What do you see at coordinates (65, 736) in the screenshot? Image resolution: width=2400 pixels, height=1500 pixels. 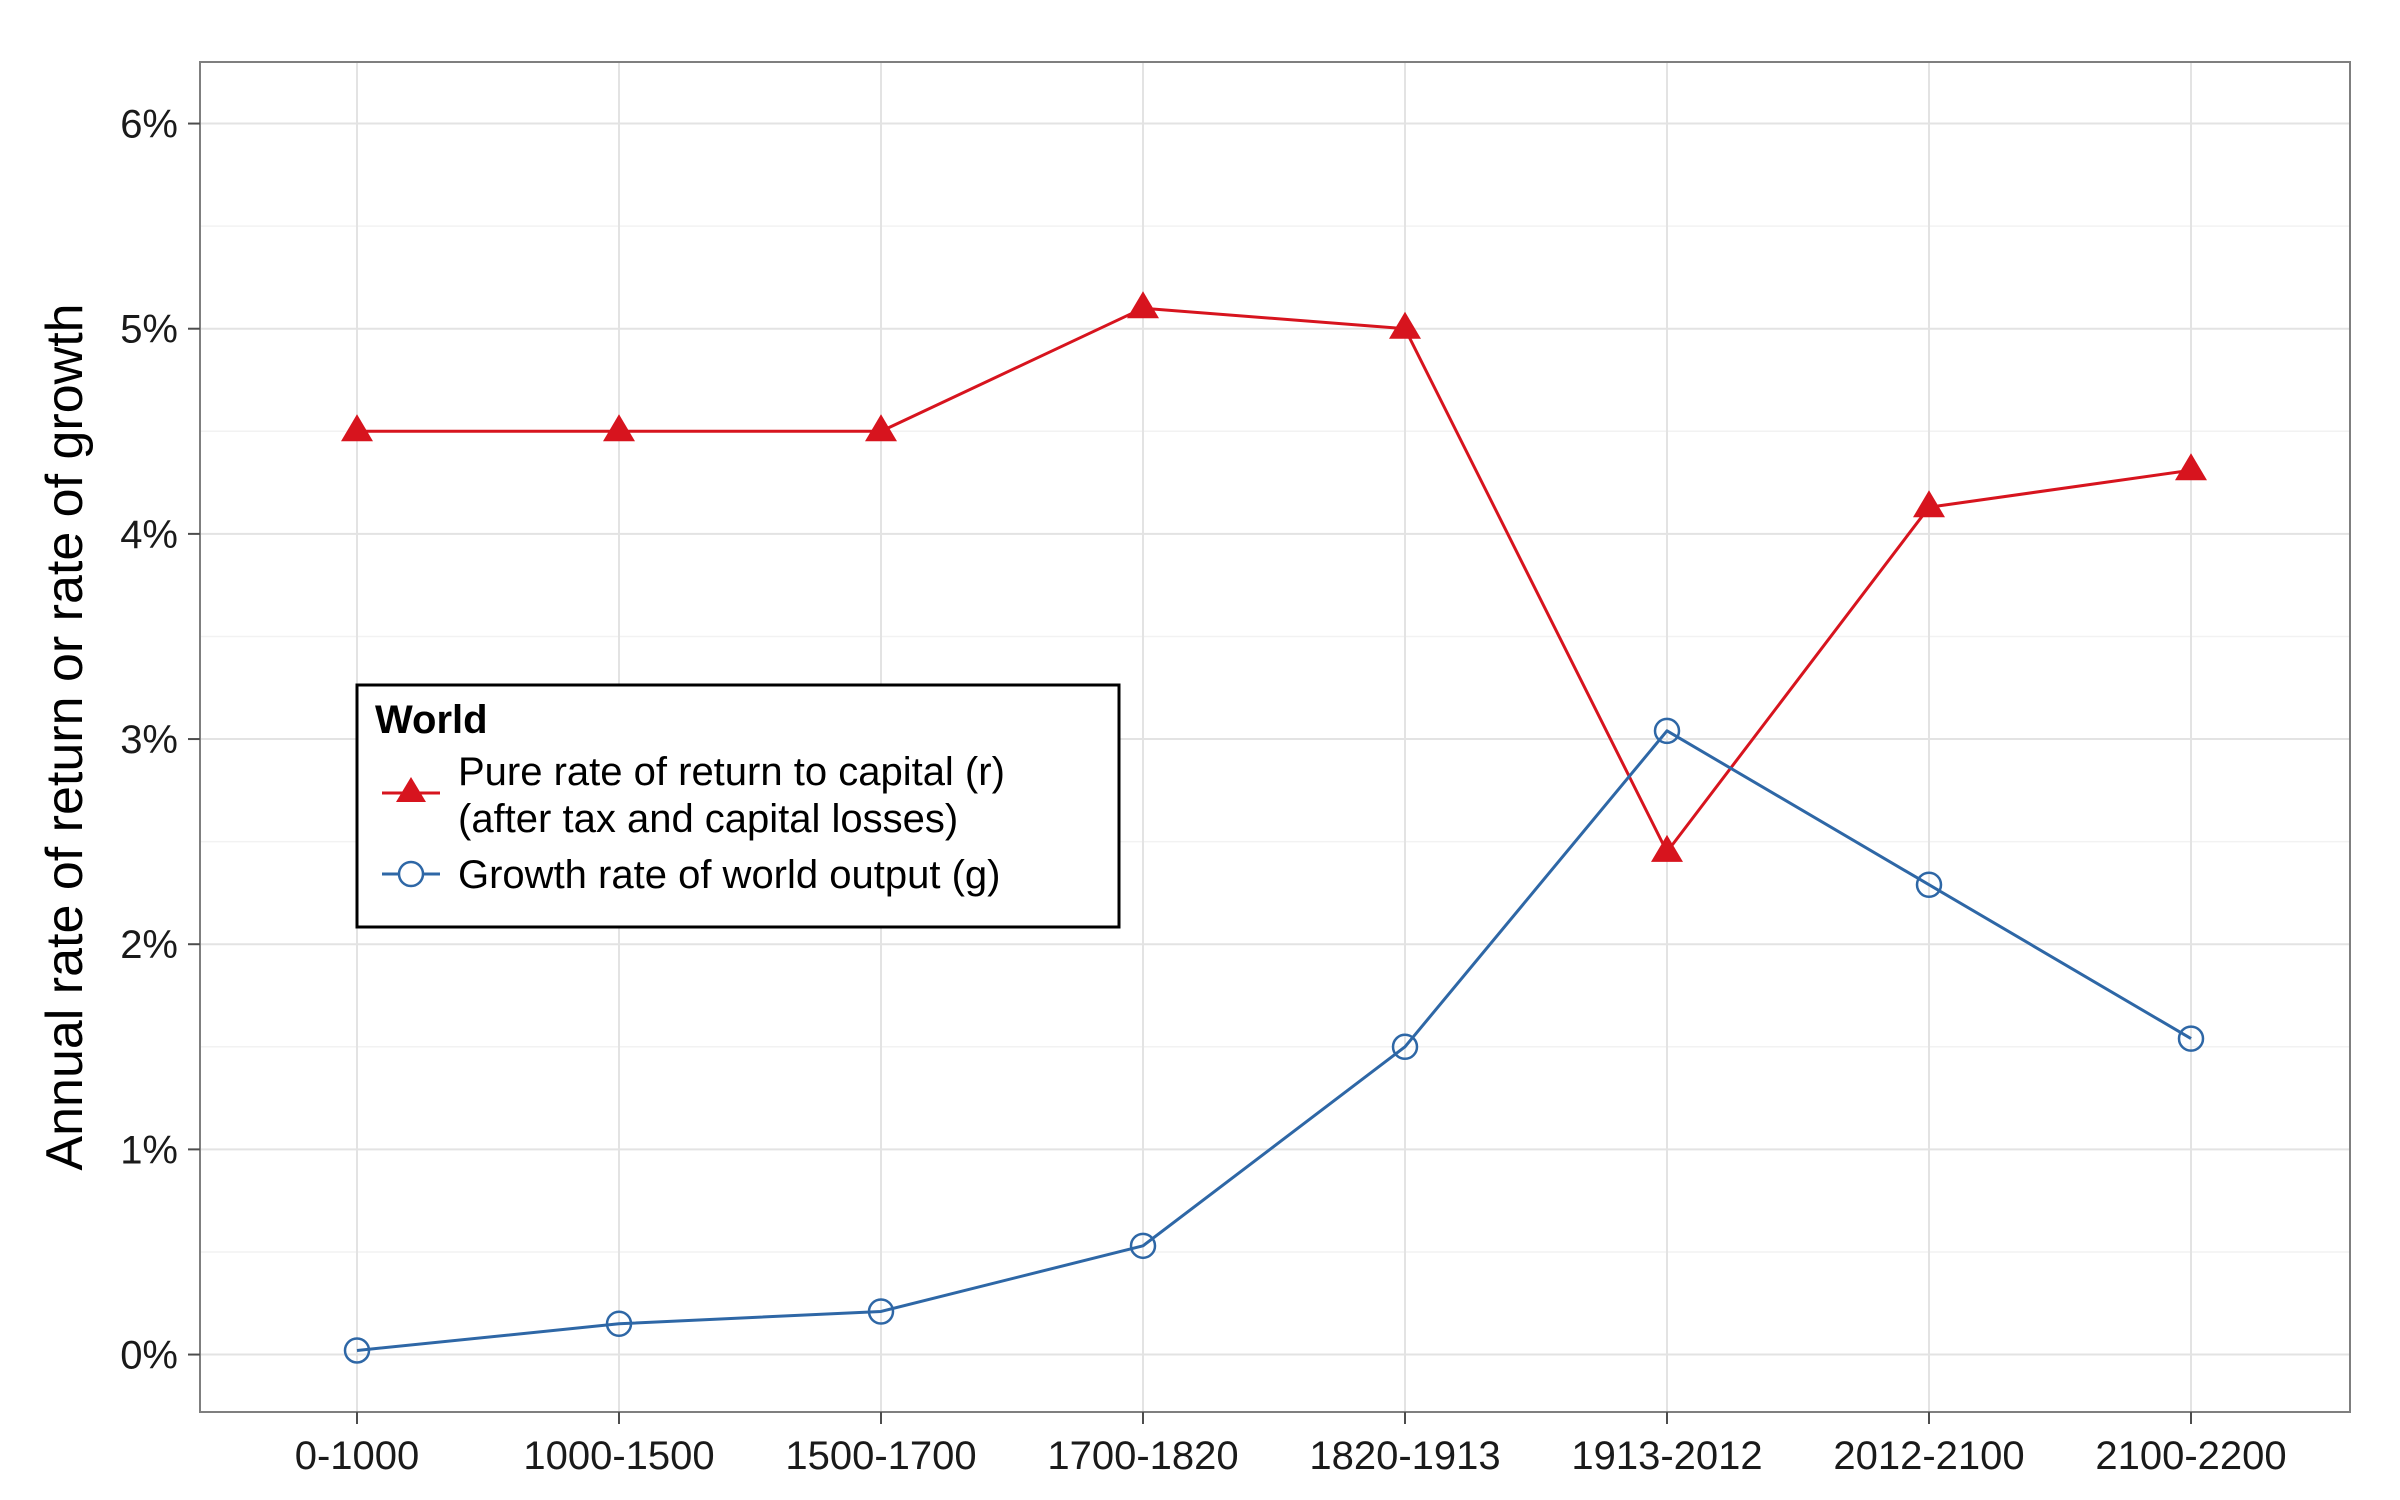 I see `y-axis-title: Annual rate of return or rate of growth` at bounding box center [65, 736].